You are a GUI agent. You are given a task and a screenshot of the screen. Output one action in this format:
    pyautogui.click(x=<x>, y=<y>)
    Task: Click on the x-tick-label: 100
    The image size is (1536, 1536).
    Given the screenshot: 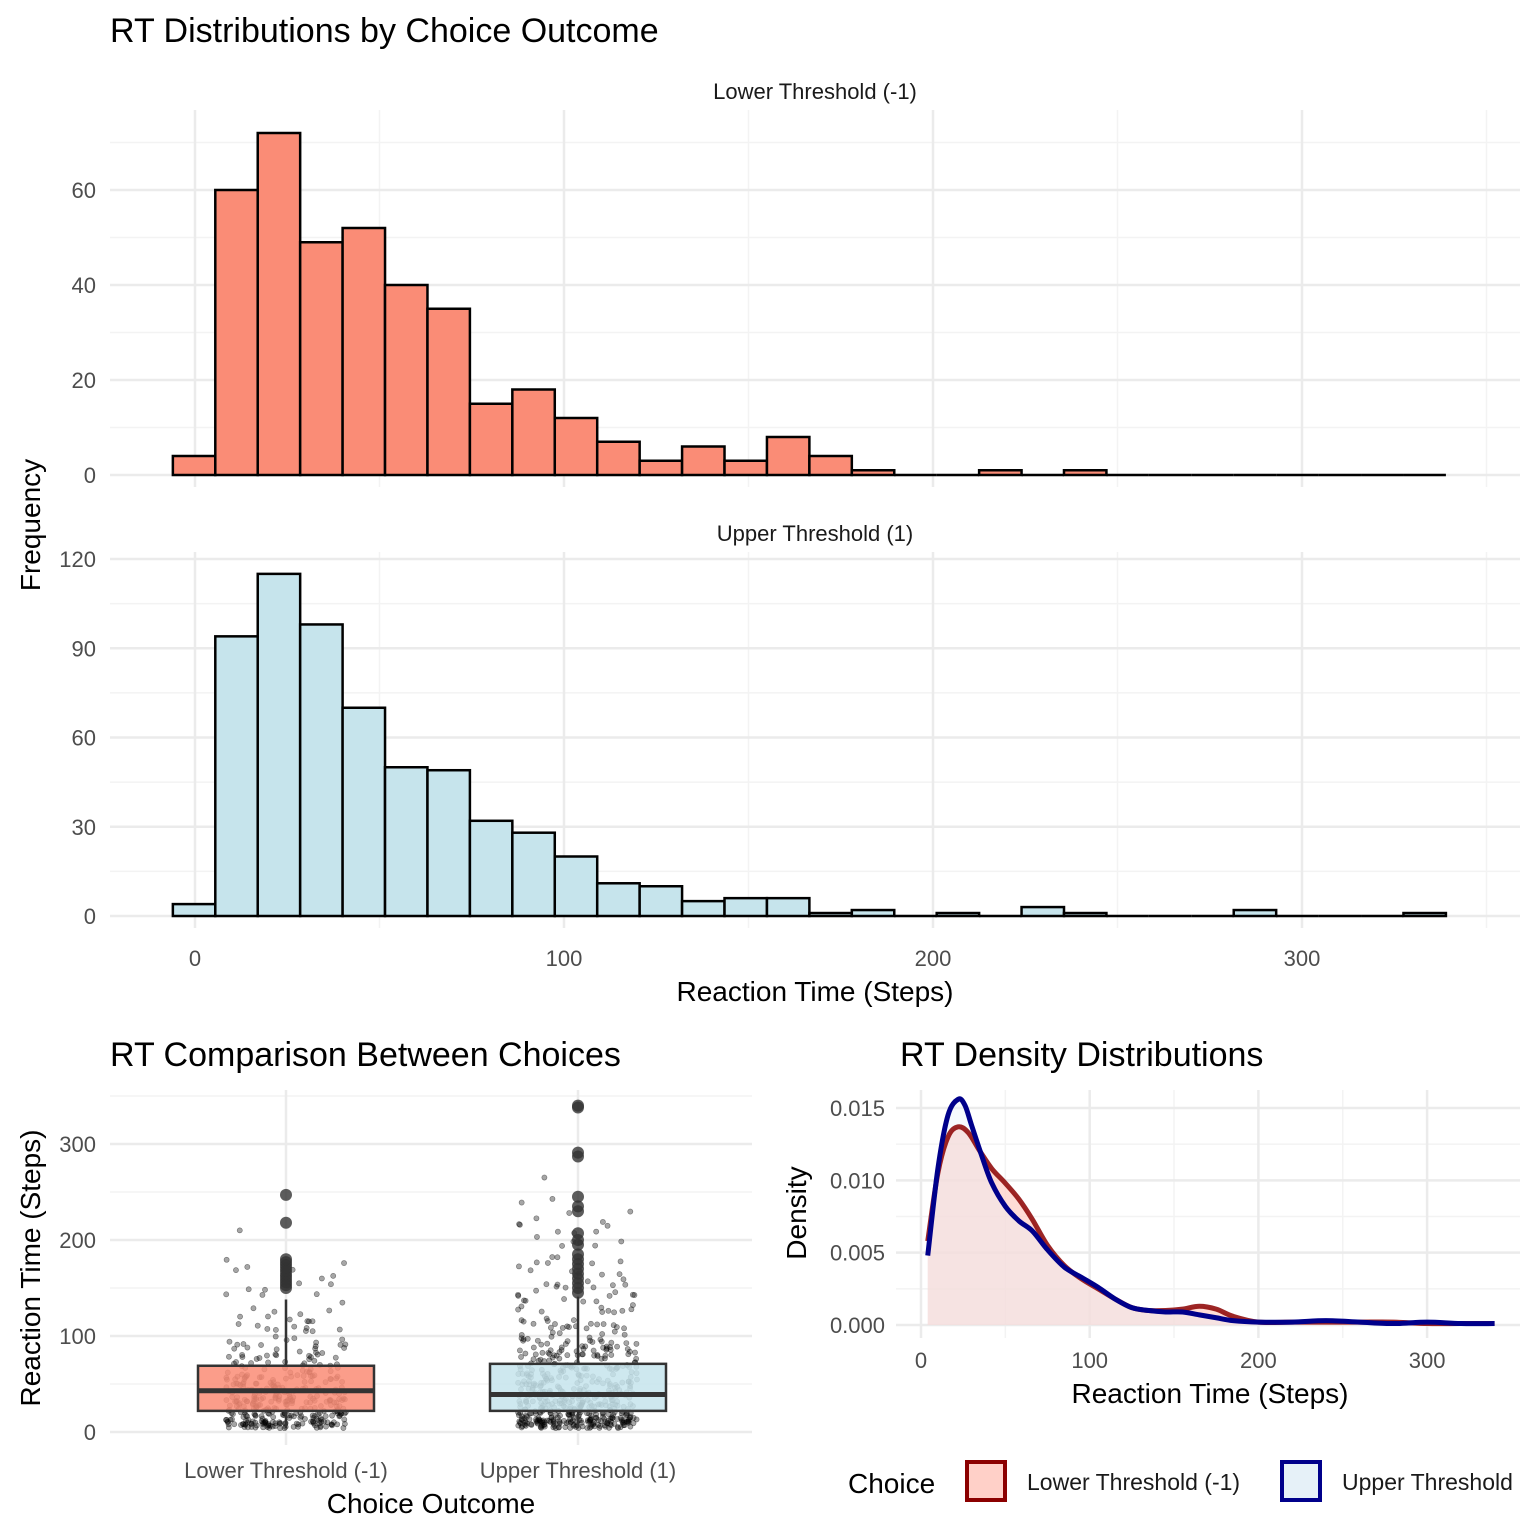 What is the action you would take?
    pyautogui.click(x=564, y=958)
    